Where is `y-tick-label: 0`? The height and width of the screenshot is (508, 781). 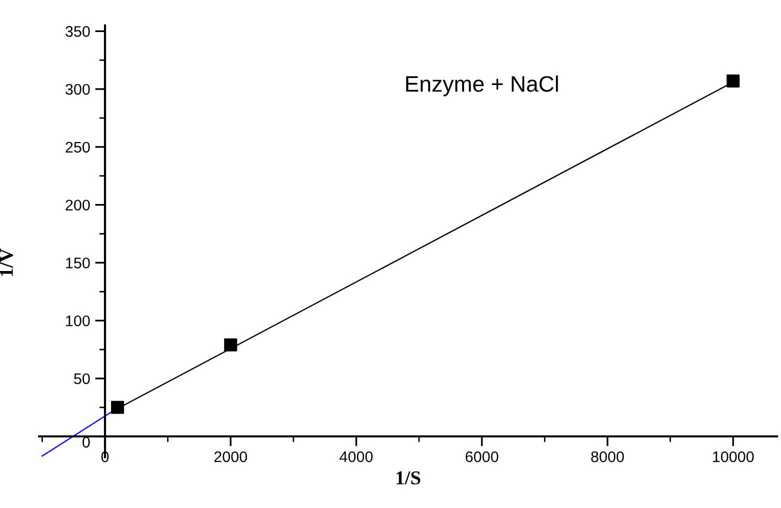
y-tick-label: 0 is located at coordinates (86, 442).